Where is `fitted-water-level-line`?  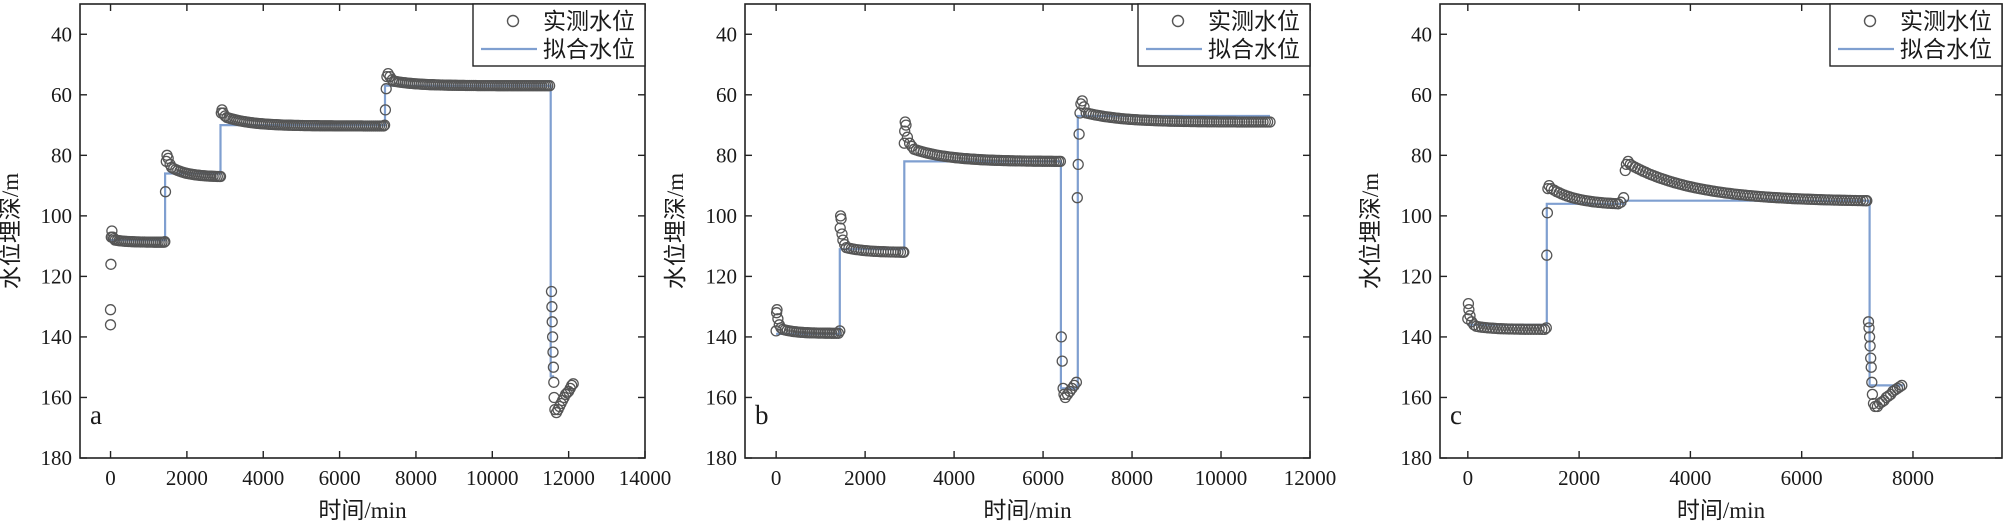 fitted-water-level-line is located at coordinates (1685, 293).